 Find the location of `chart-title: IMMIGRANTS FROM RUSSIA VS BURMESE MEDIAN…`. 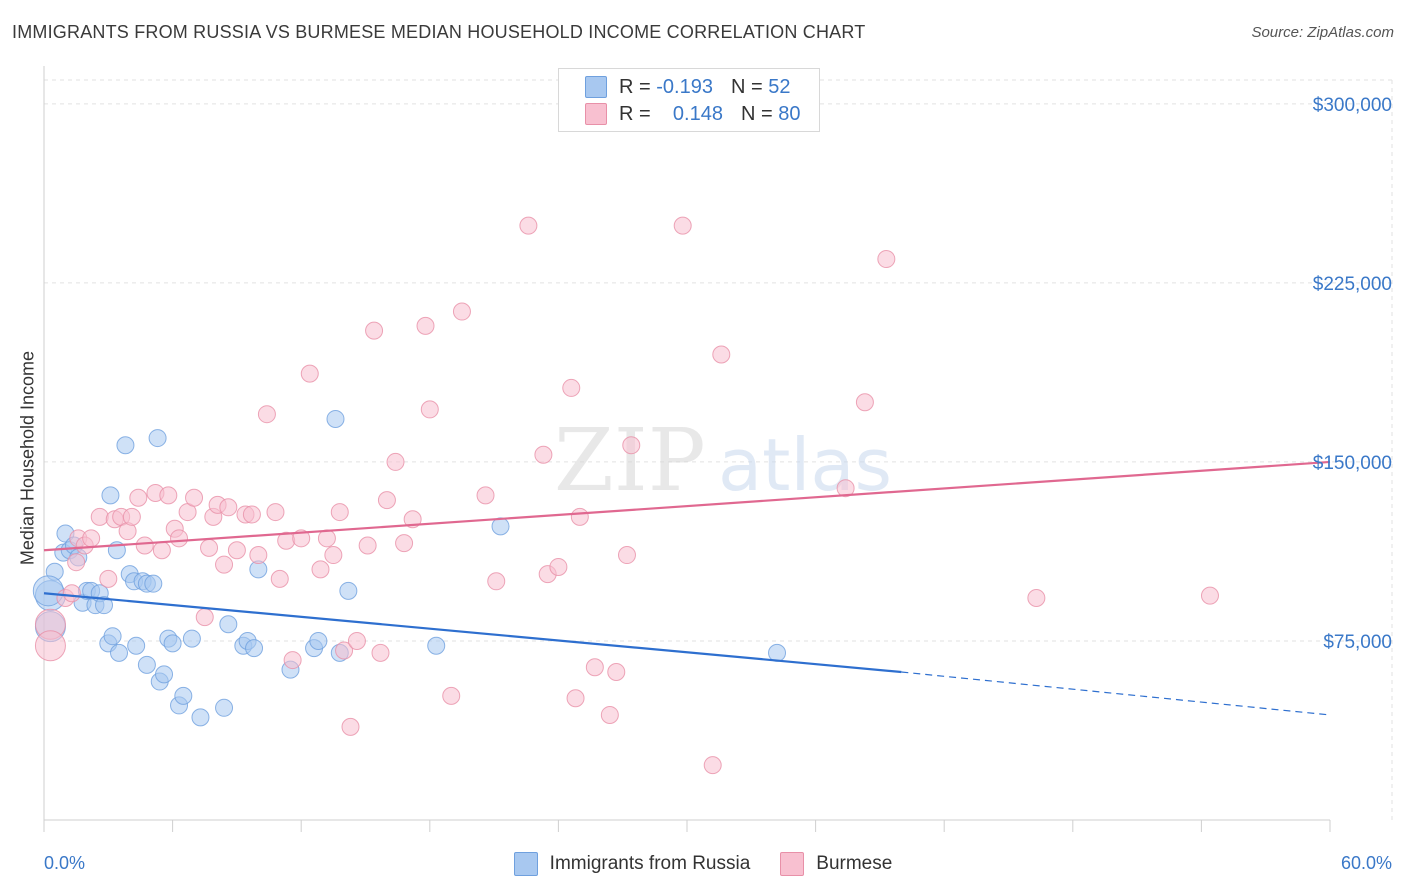

chart-title: IMMIGRANTS FROM RUSSIA VS BURMESE MEDIAN… is located at coordinates (439, 32).